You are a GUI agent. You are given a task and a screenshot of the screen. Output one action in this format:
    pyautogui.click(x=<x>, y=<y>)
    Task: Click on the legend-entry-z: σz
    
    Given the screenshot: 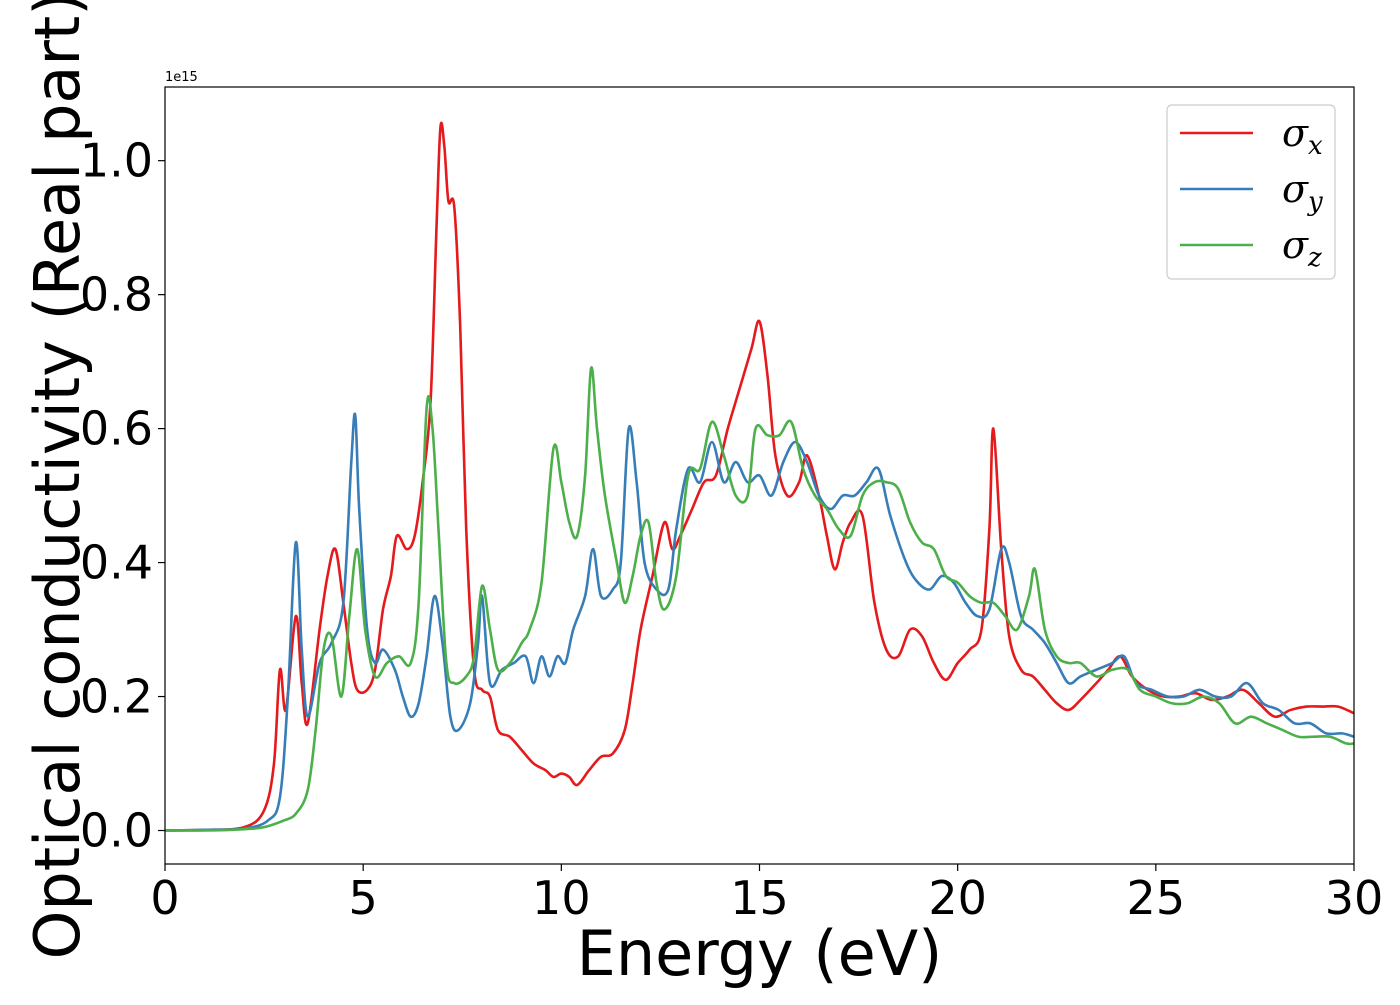 What is the action you would take?
    pyautogui.click(x=1302, y=248)
    